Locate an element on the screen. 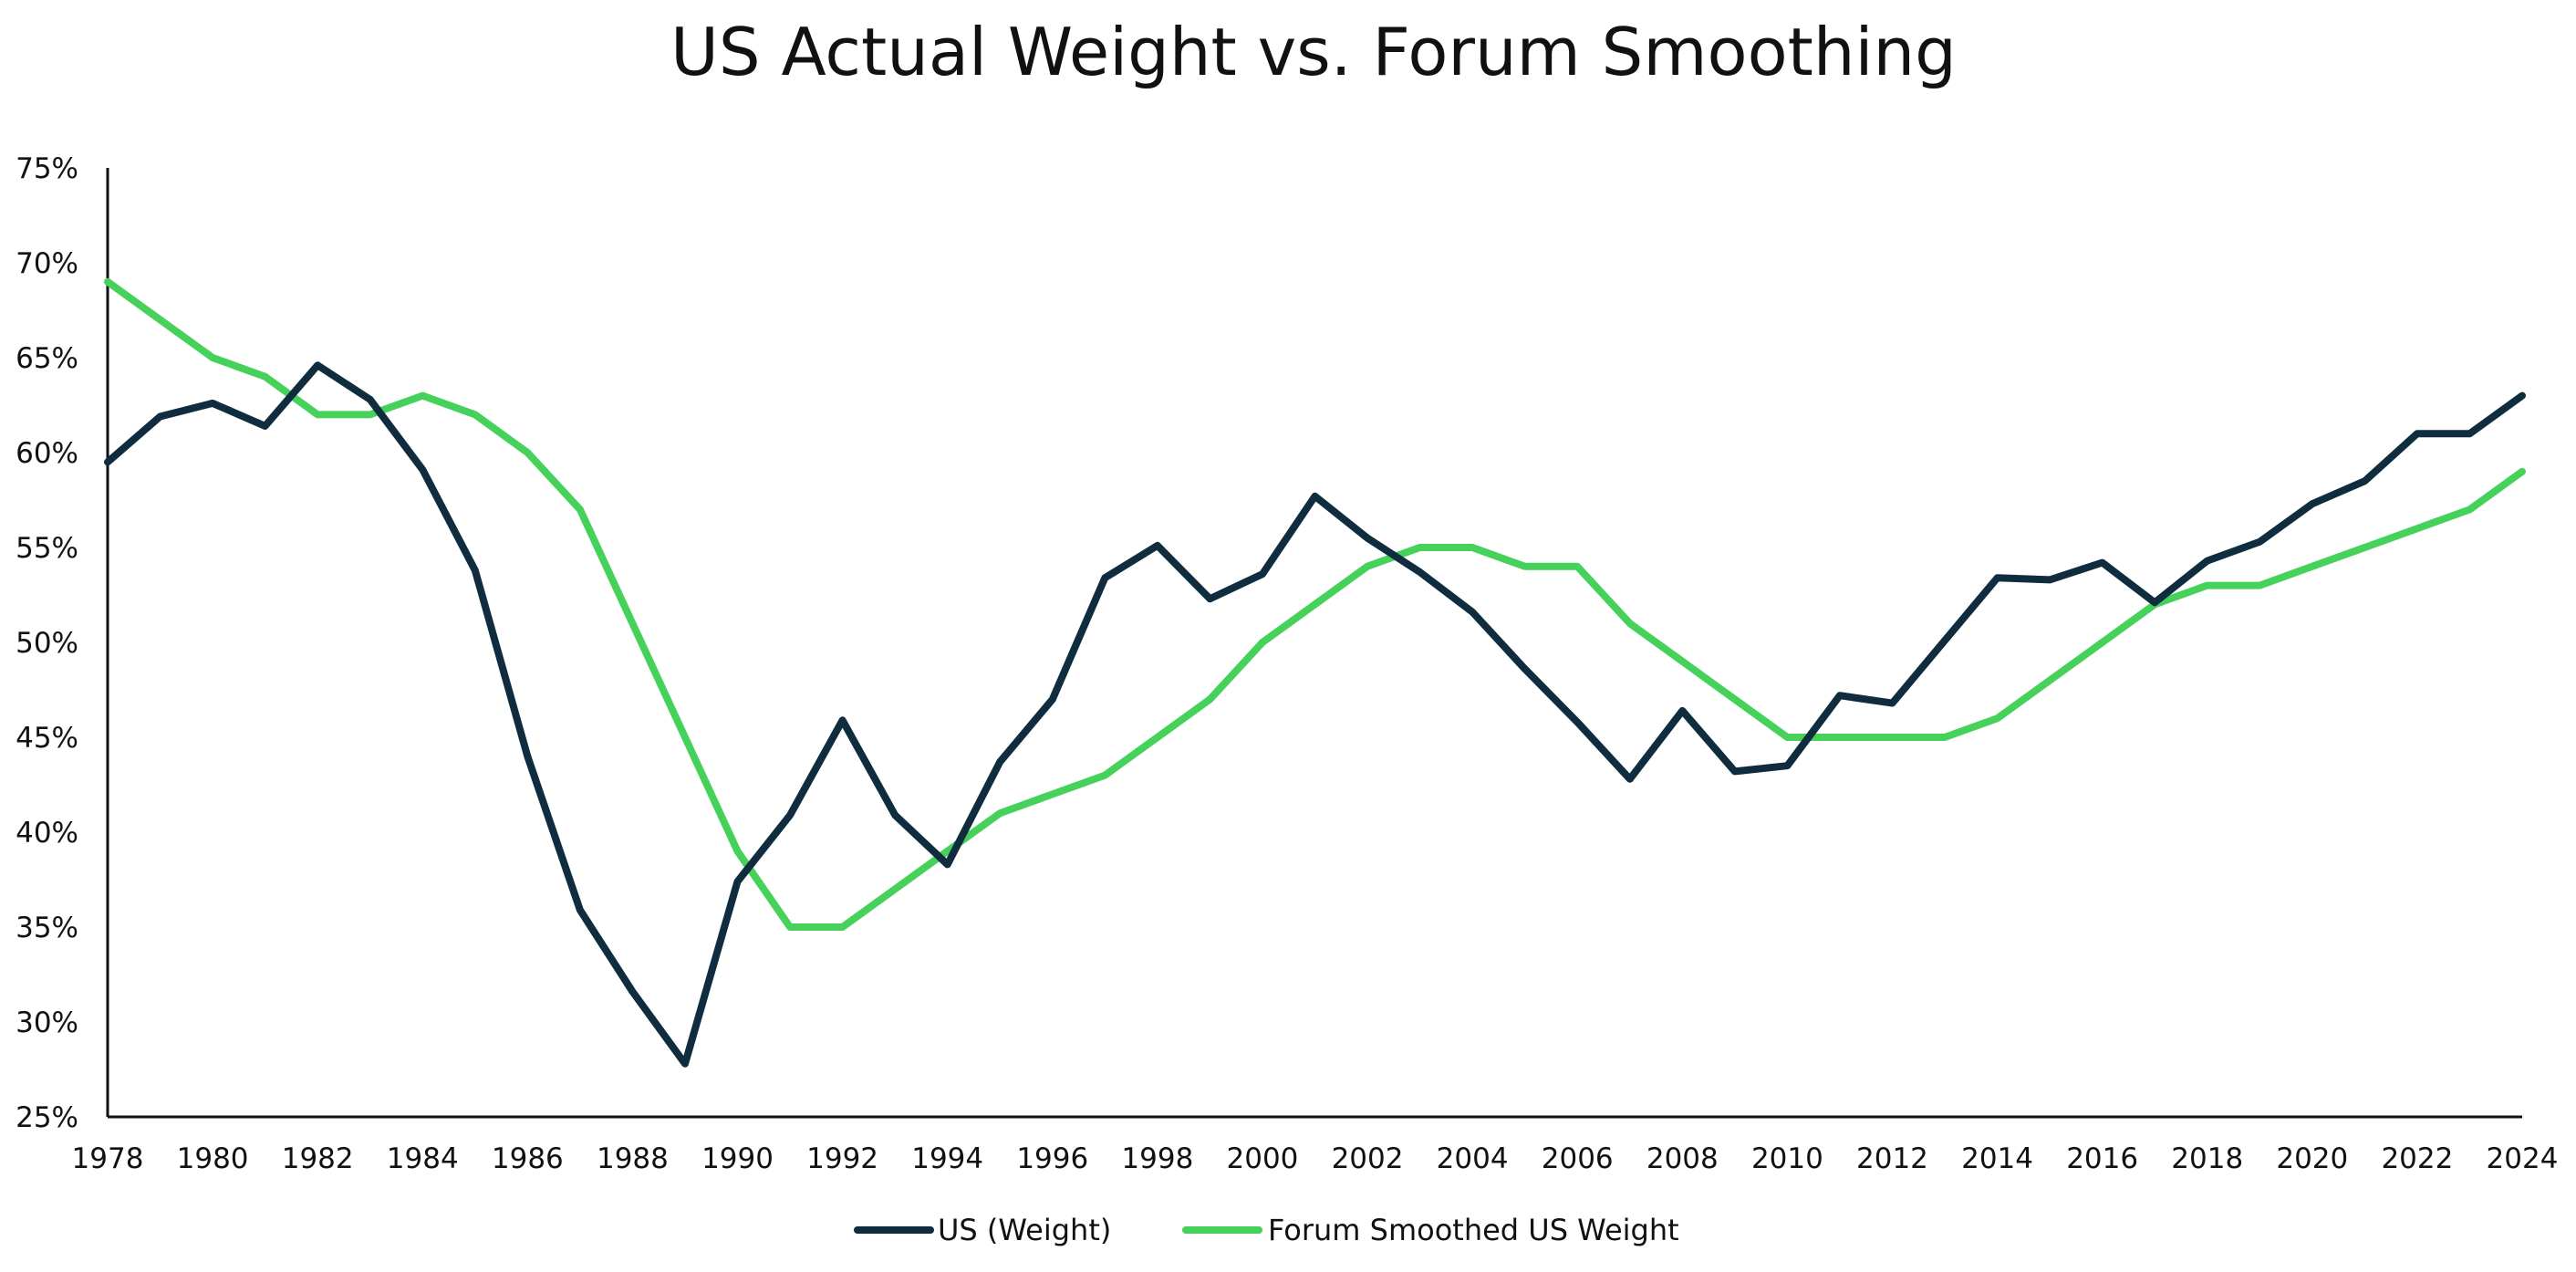 The height and width of the screenshot is (1272, 2576). x-tick-label: 1978 is located at coordinates (108, 1158).